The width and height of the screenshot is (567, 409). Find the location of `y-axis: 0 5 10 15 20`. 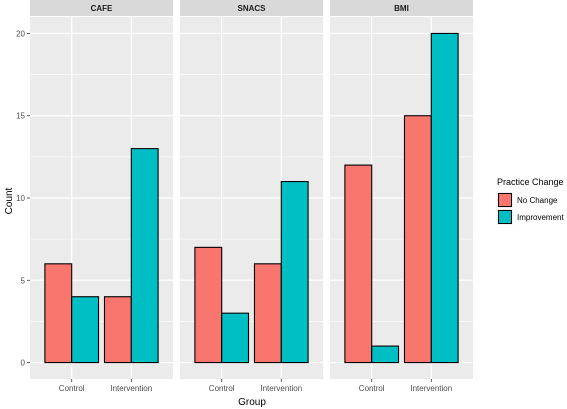

y-axis: 0 5 10 15 20 is located at coordinates (23, 198).